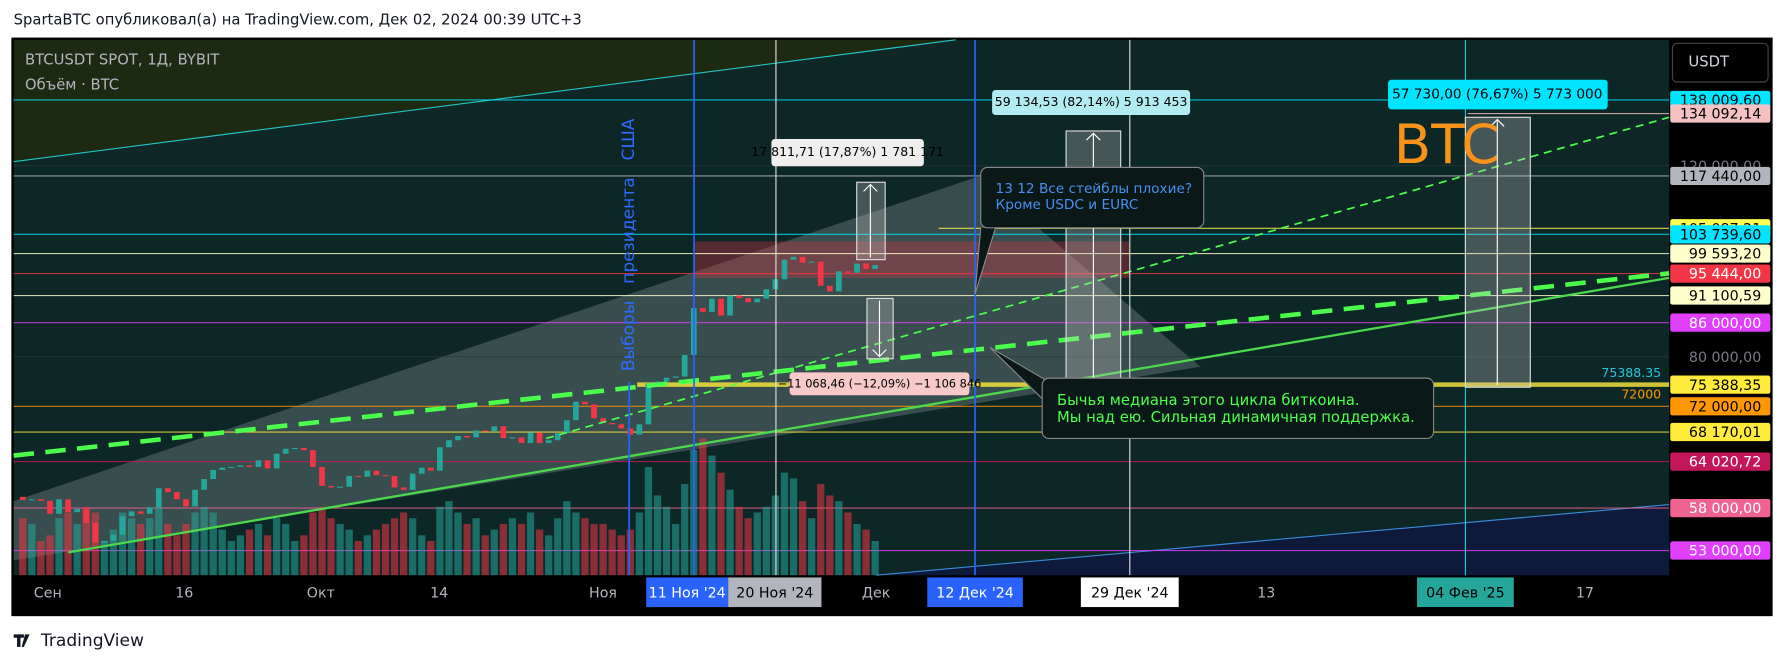  Describe the element at coordinates (876, 593) in the screenshot. I see `time-label: Дек` at that location.